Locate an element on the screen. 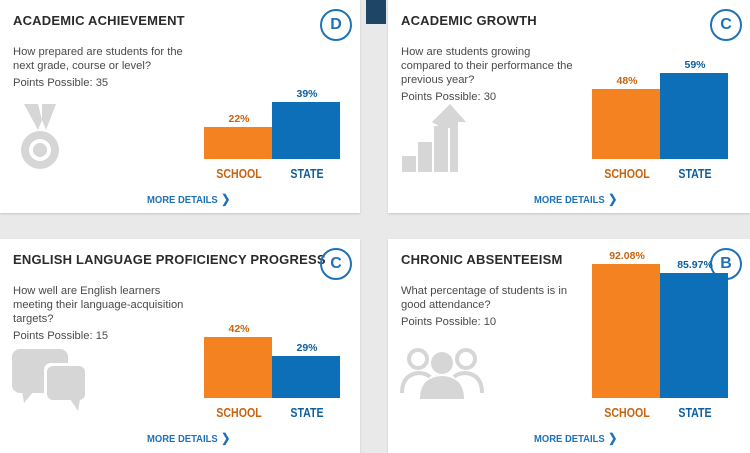 The height and width of the screenshot is (453, 750). points-possible: Points Possible: 15 is located at coordinates (61, 336).